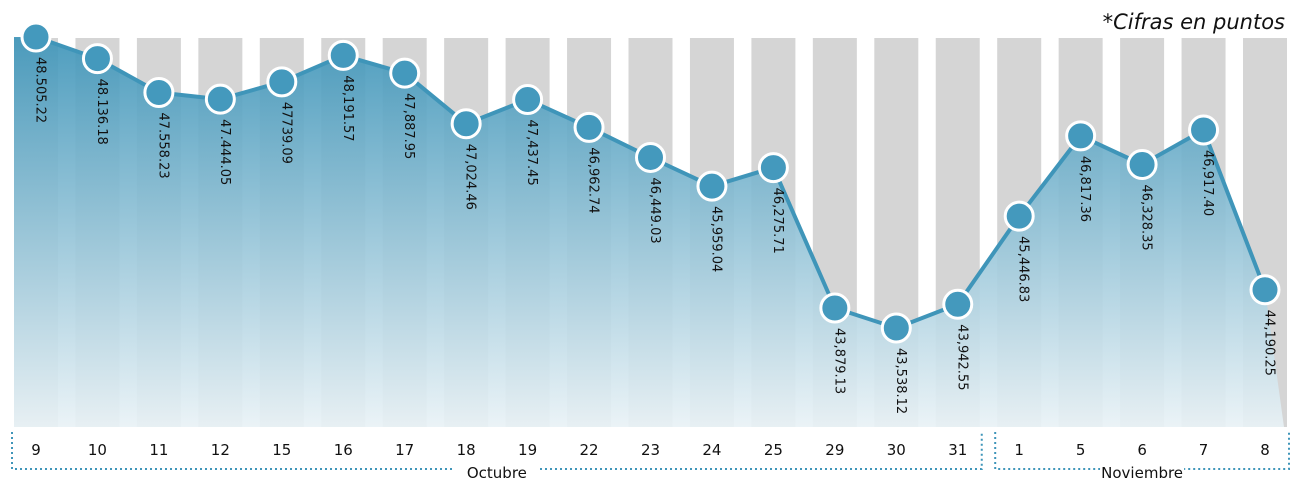  What do you see at coordinates (593, 180) in the screenshot?
I see `value-label-22: 46,962.74` at bounding box center [593, 180].